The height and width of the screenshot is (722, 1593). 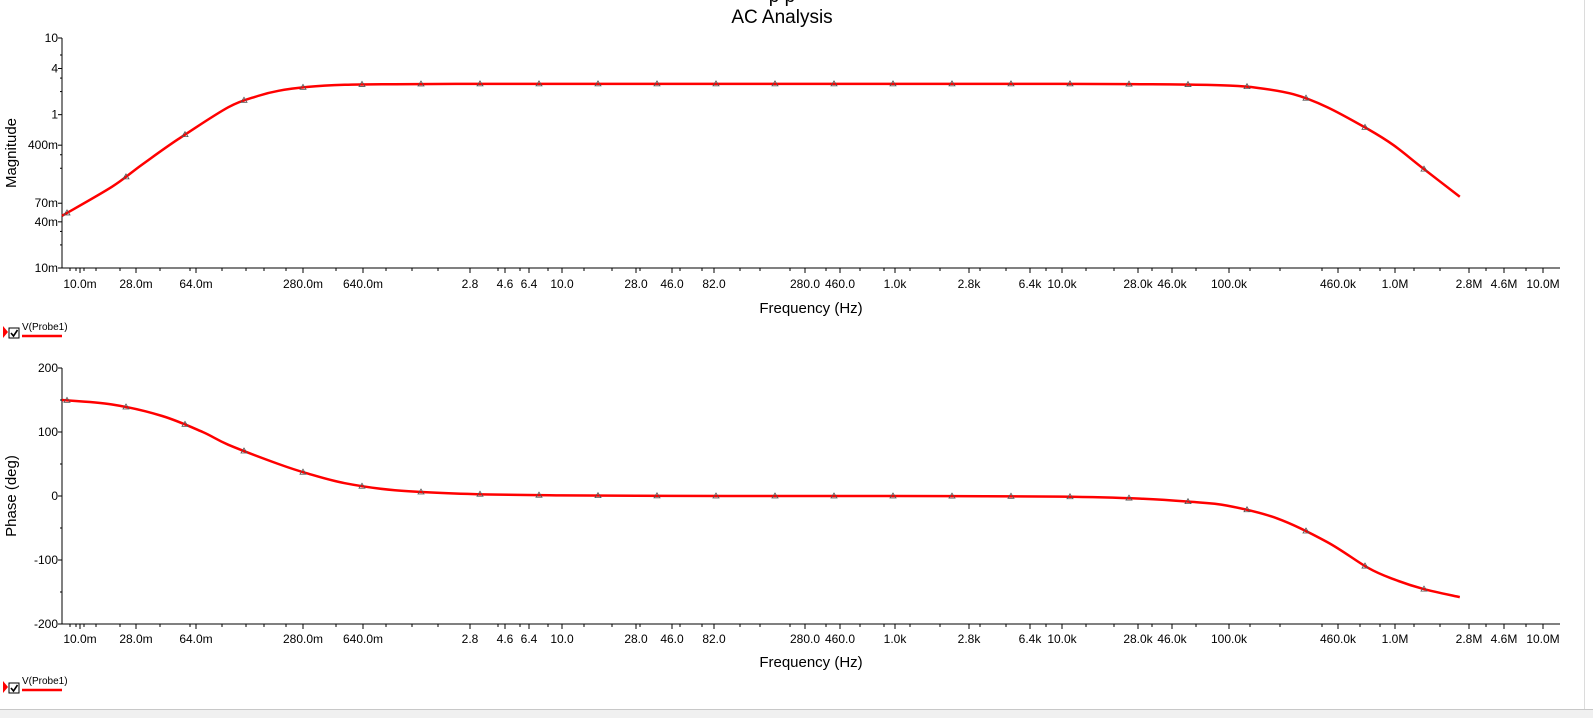 I want to click on legend-phase: V(Probe1), so click(x=35, y=685).